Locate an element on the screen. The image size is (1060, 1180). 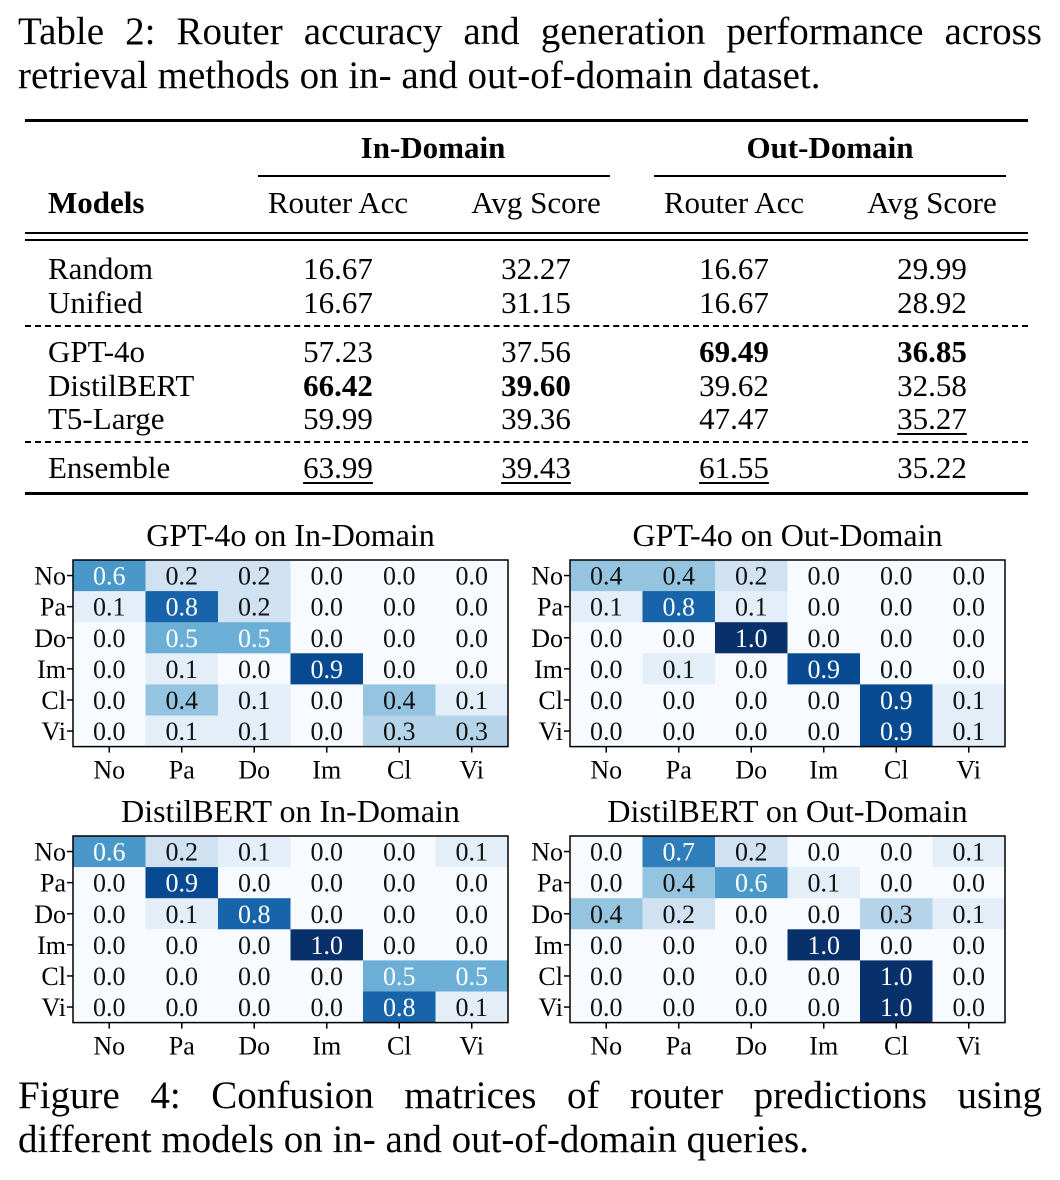
row-model-name: T5-Large is located at coordinates (106, 418).